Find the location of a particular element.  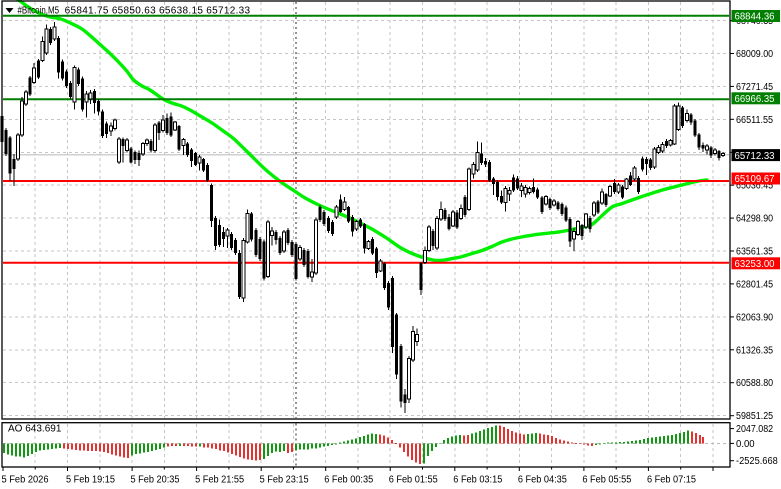

svg-text: 68009.00 is located at coordinates (754, 54).